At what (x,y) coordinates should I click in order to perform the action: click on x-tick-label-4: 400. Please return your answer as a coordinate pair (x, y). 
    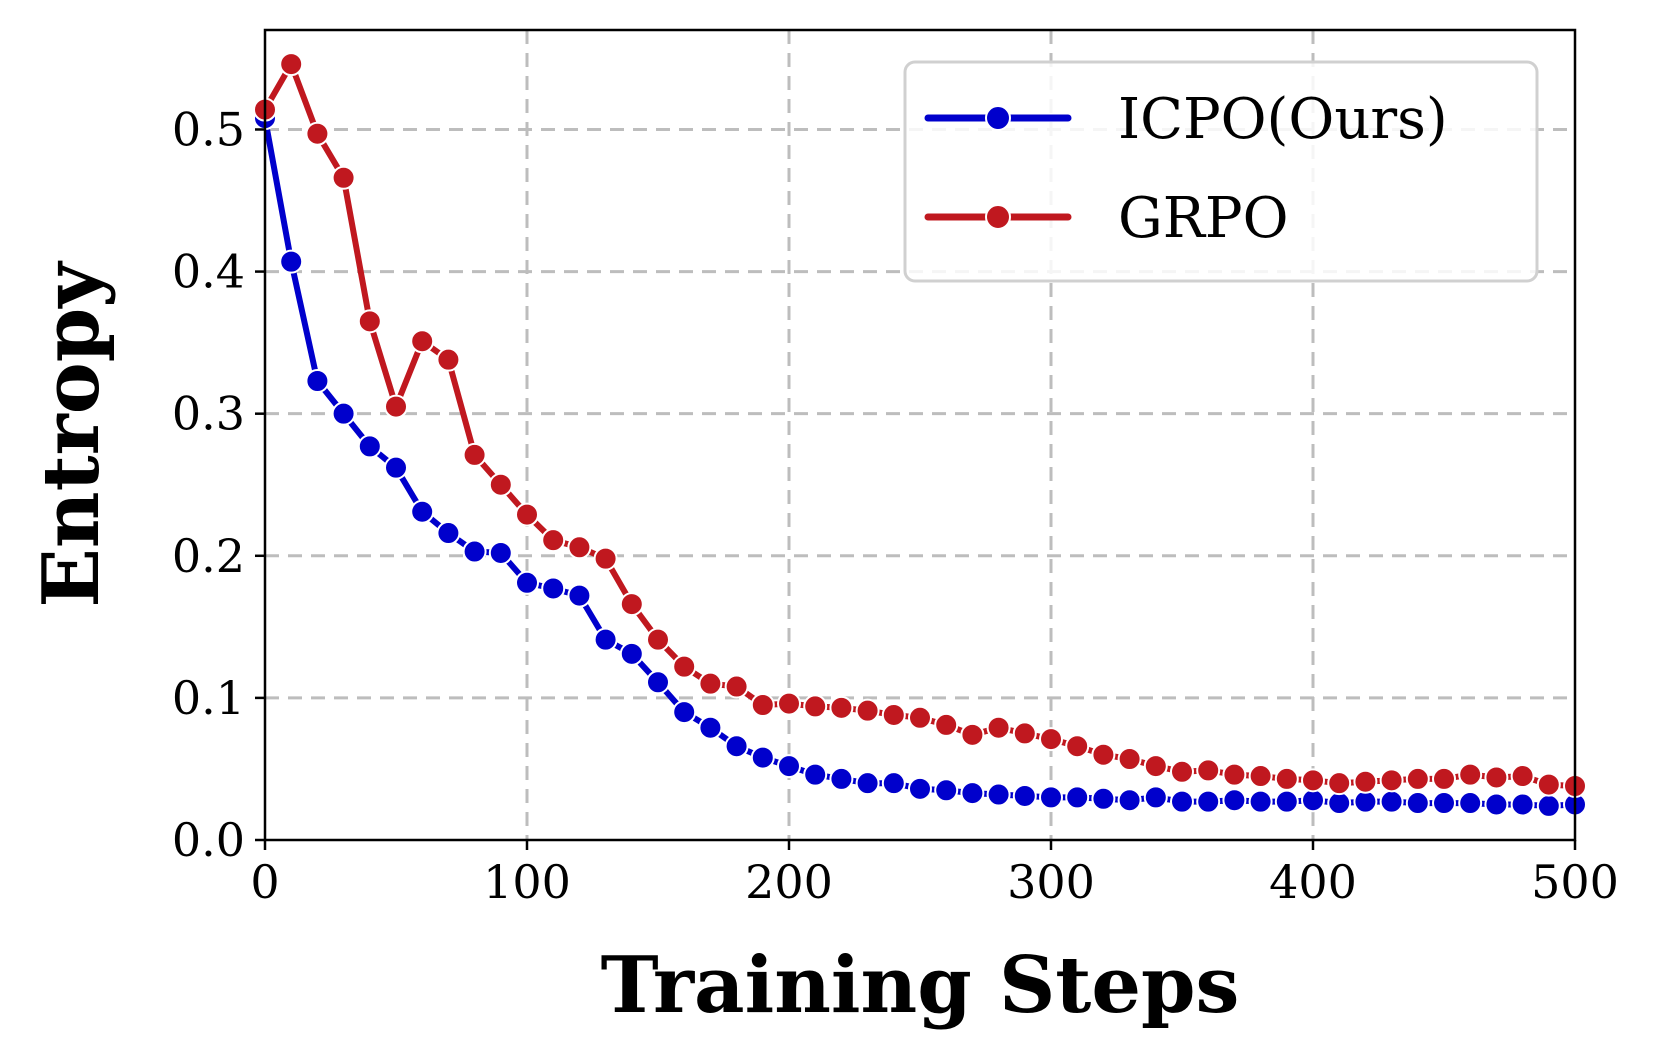
    Looking at the image, I should click on (1313, 882).